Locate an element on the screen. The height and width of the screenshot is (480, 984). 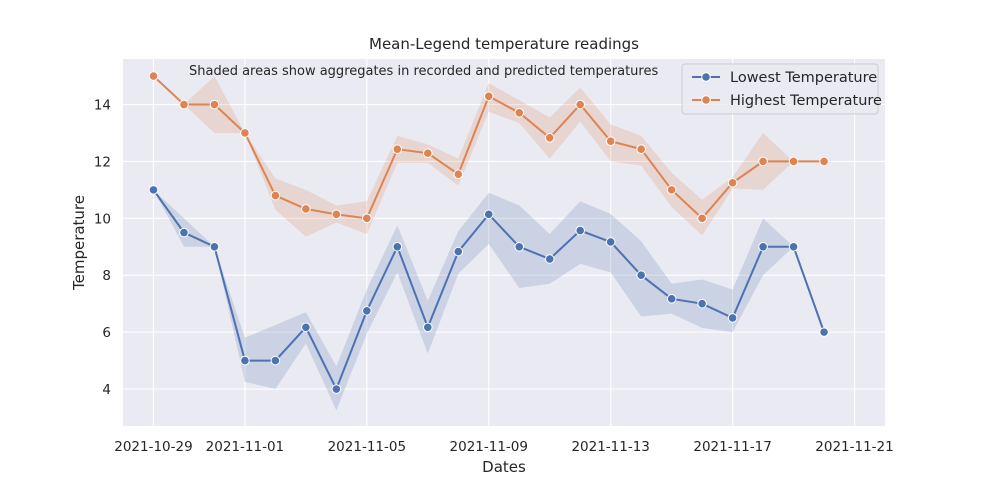
x-axis-label: Dates is located at coordinates (504, 467).